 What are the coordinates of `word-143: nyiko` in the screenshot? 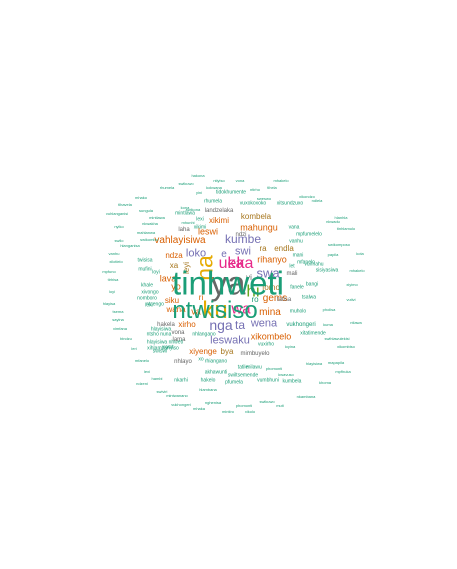 It's located at (119, 226).